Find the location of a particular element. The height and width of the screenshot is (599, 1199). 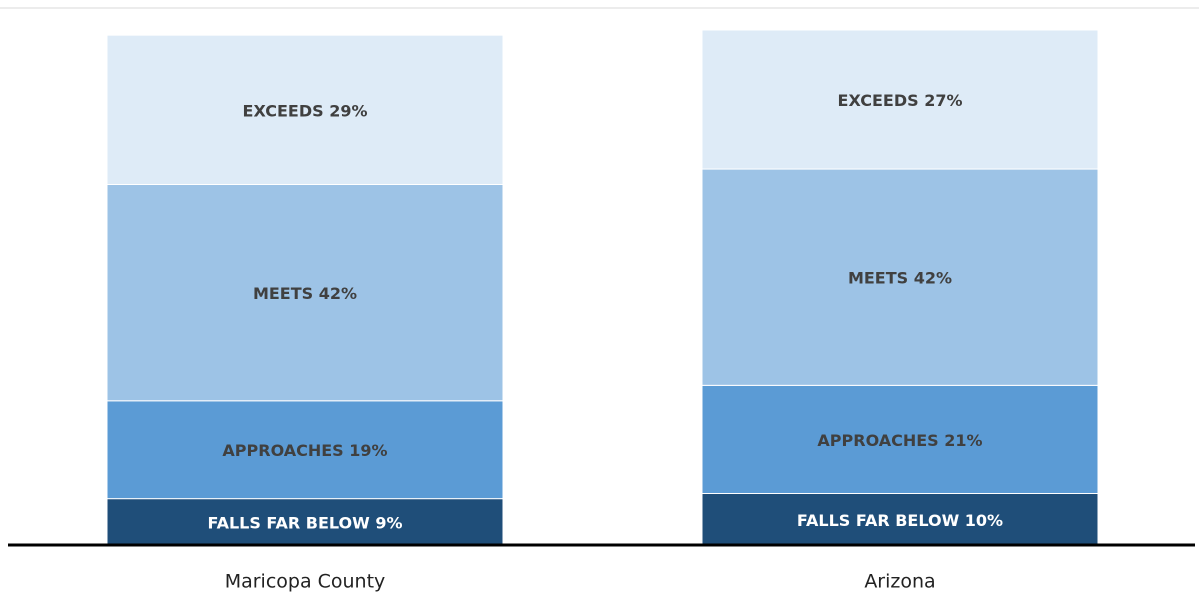

x-tick-label: Arizona is located at coordinates (899, 582).